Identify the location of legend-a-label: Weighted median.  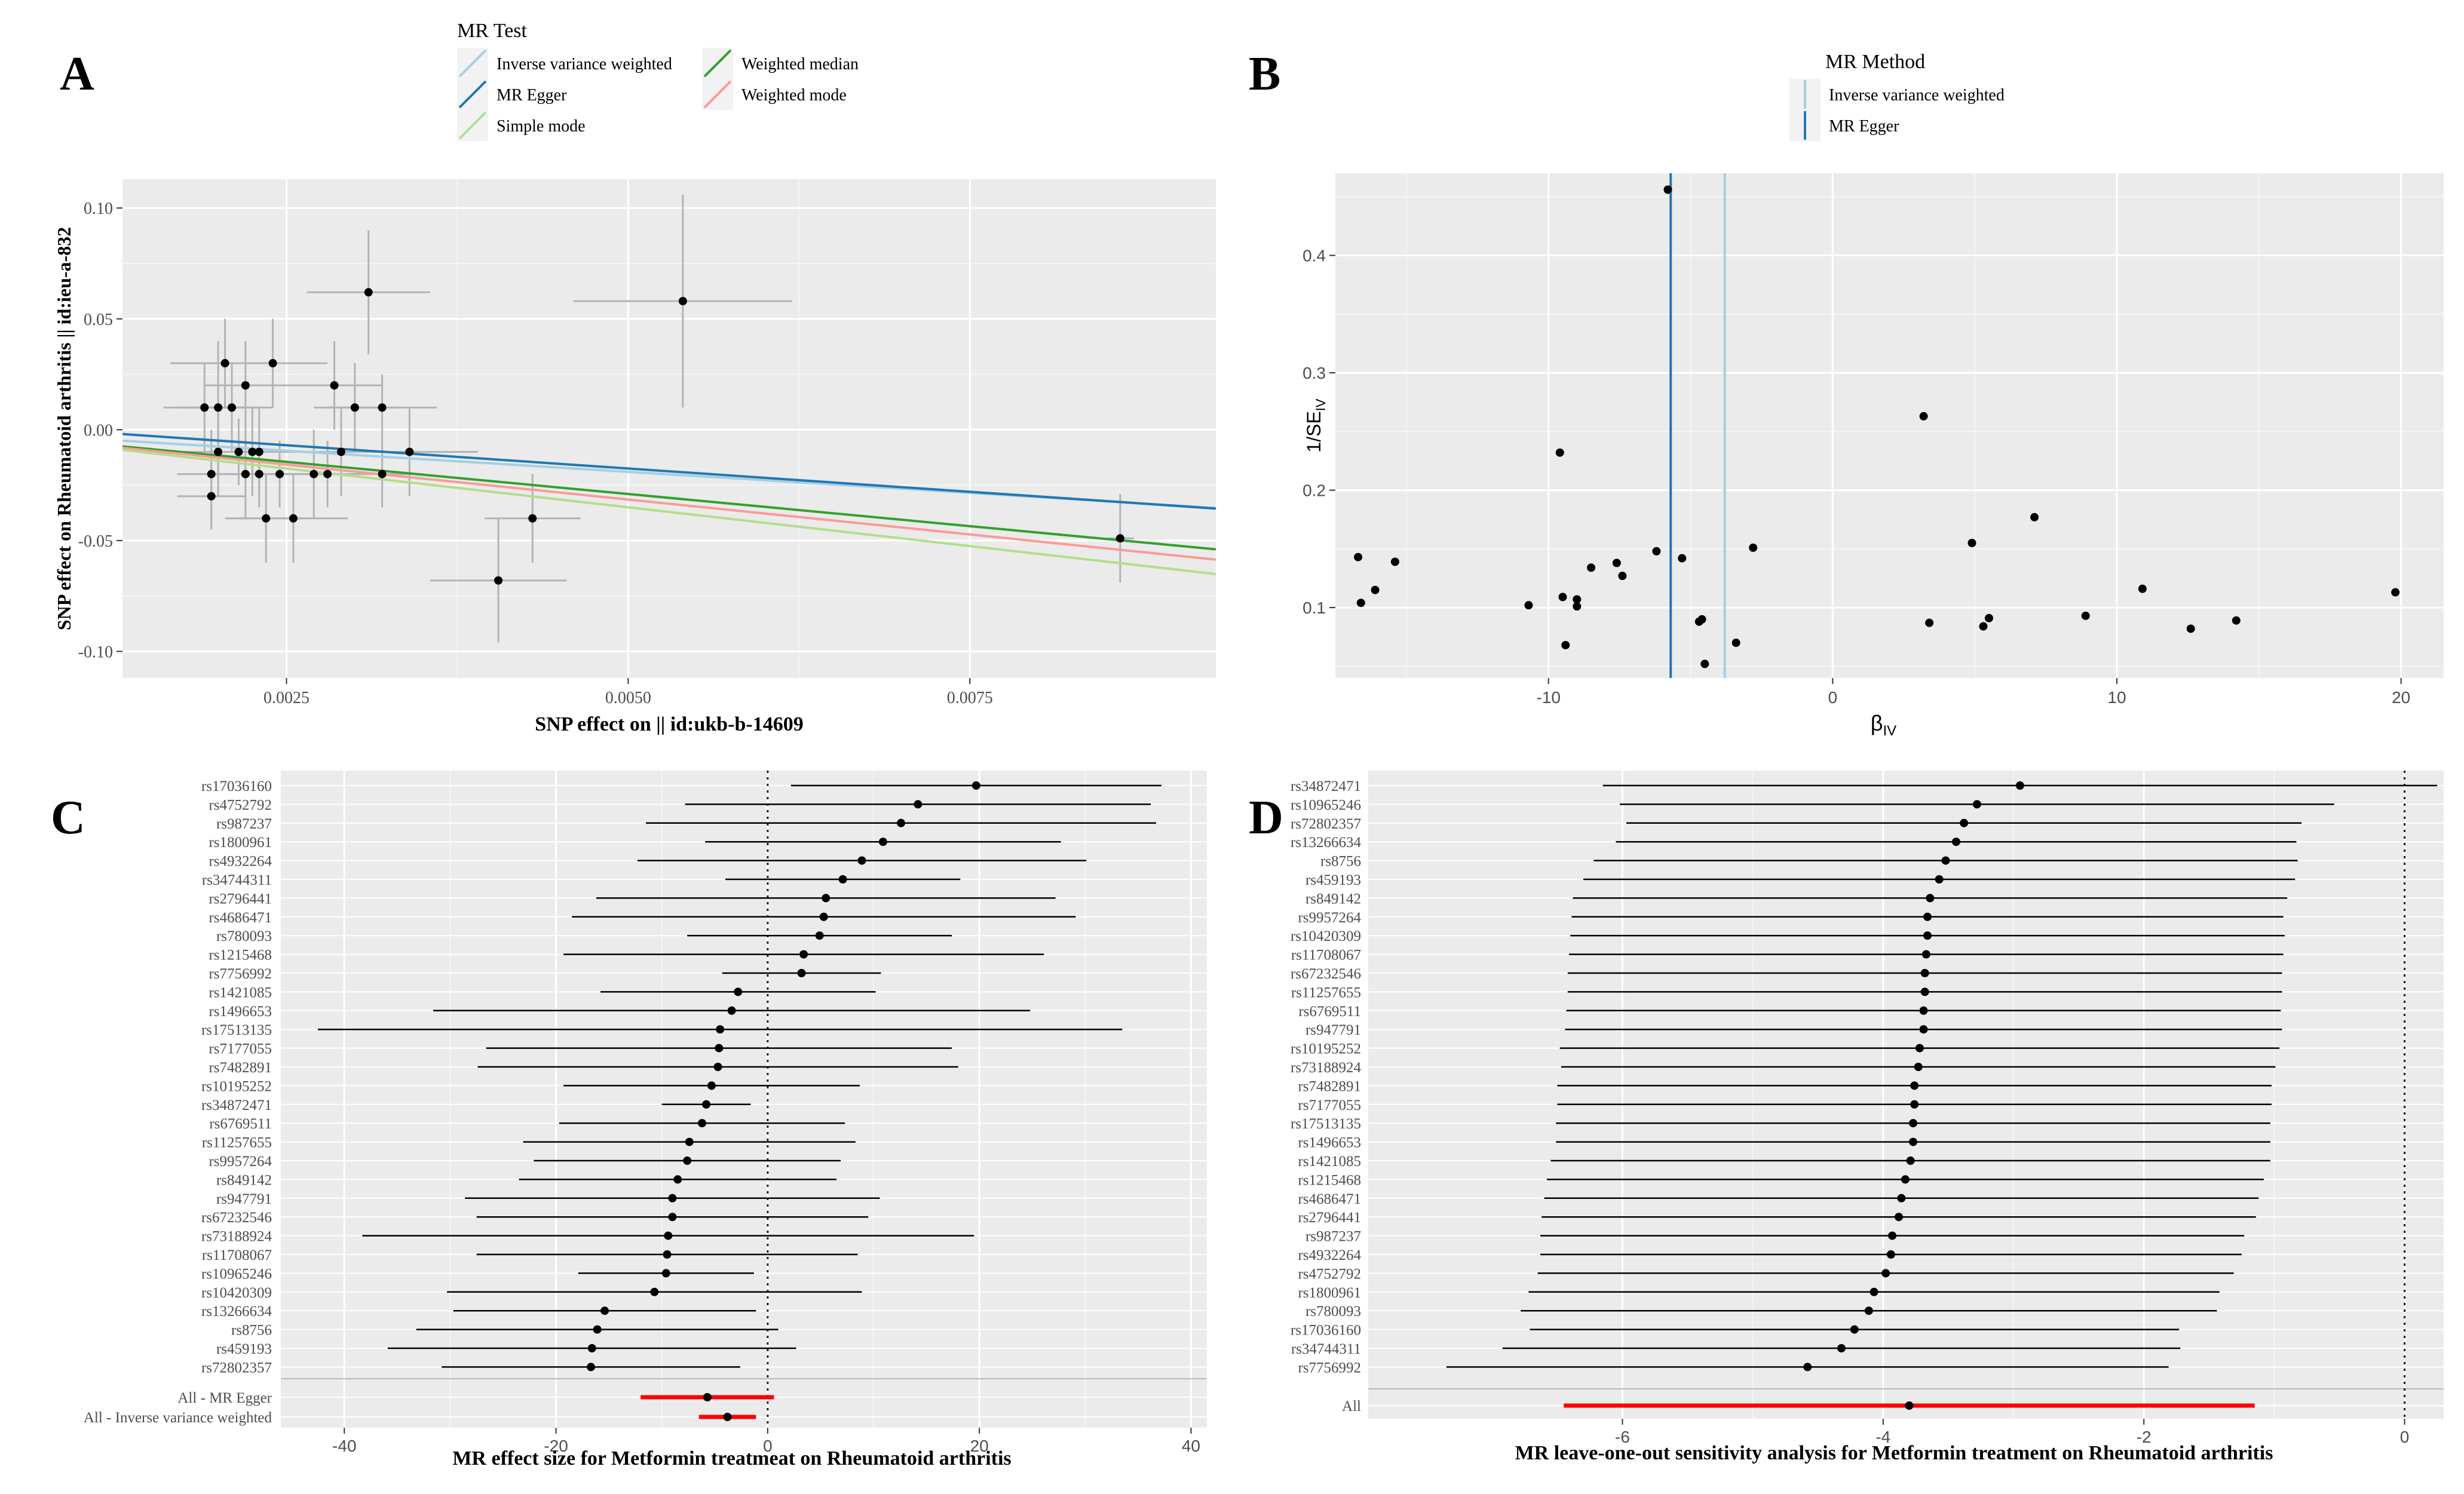
(800, 64).